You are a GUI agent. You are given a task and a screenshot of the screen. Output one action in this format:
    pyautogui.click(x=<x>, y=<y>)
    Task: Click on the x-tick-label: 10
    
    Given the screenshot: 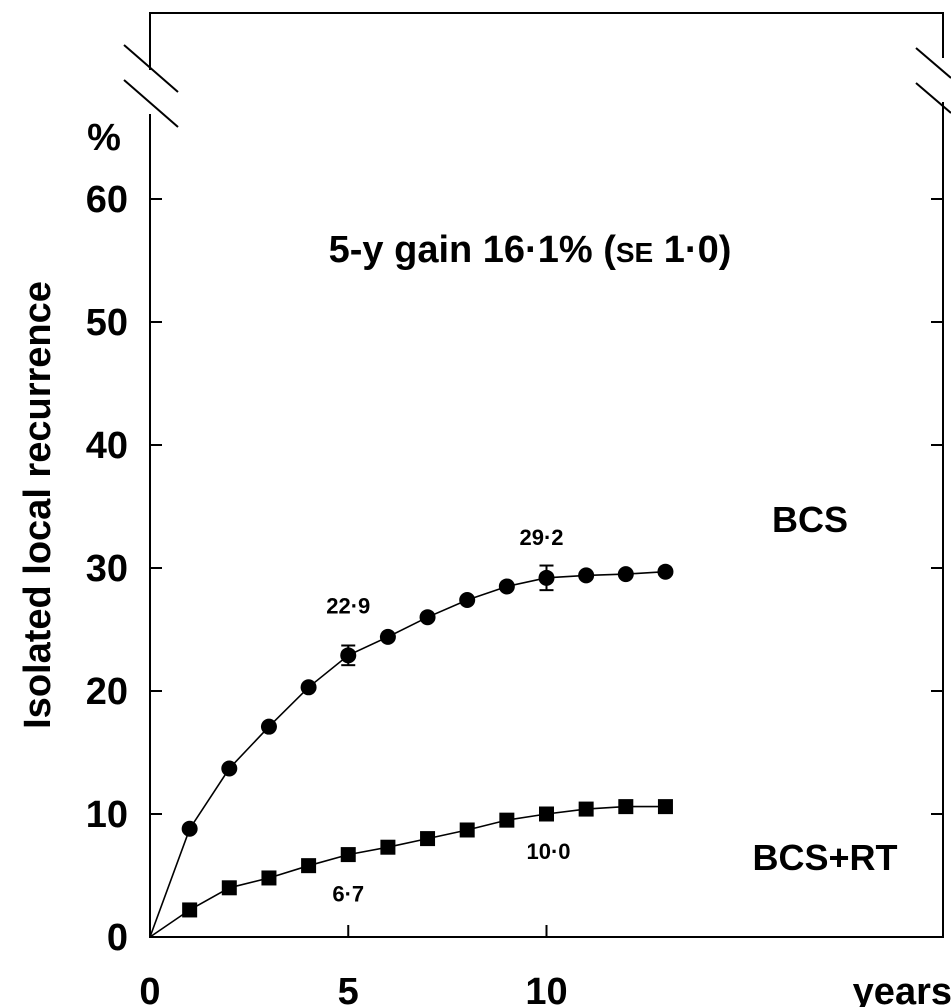 What is the action you would take?
    pyautogui.click(x=546, y=989)
    